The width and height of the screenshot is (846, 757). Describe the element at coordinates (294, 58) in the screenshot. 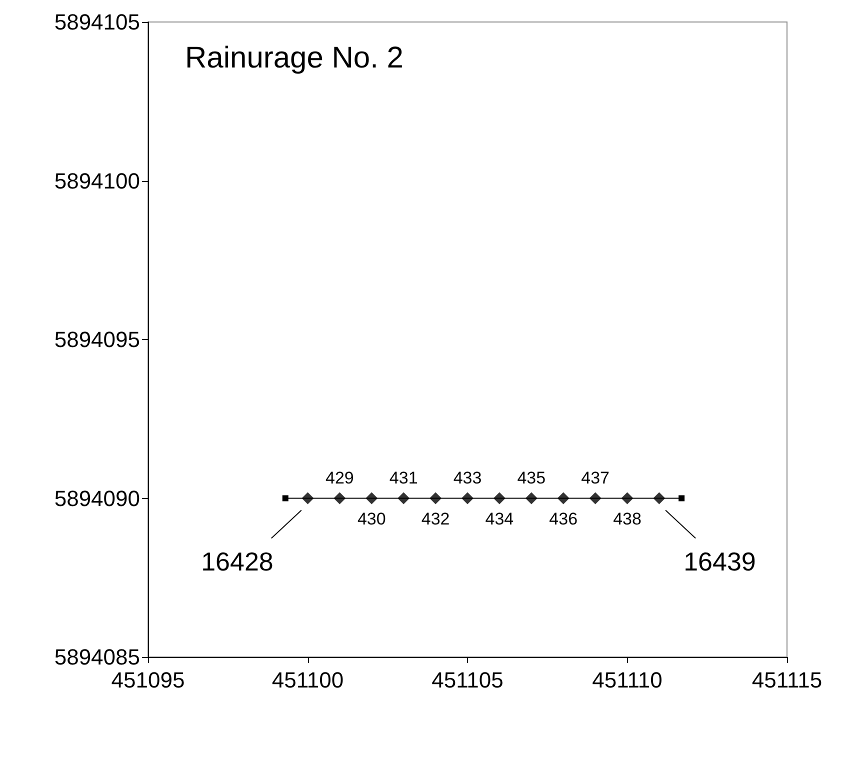

I see `text: Rainurage No. 2` at that location.